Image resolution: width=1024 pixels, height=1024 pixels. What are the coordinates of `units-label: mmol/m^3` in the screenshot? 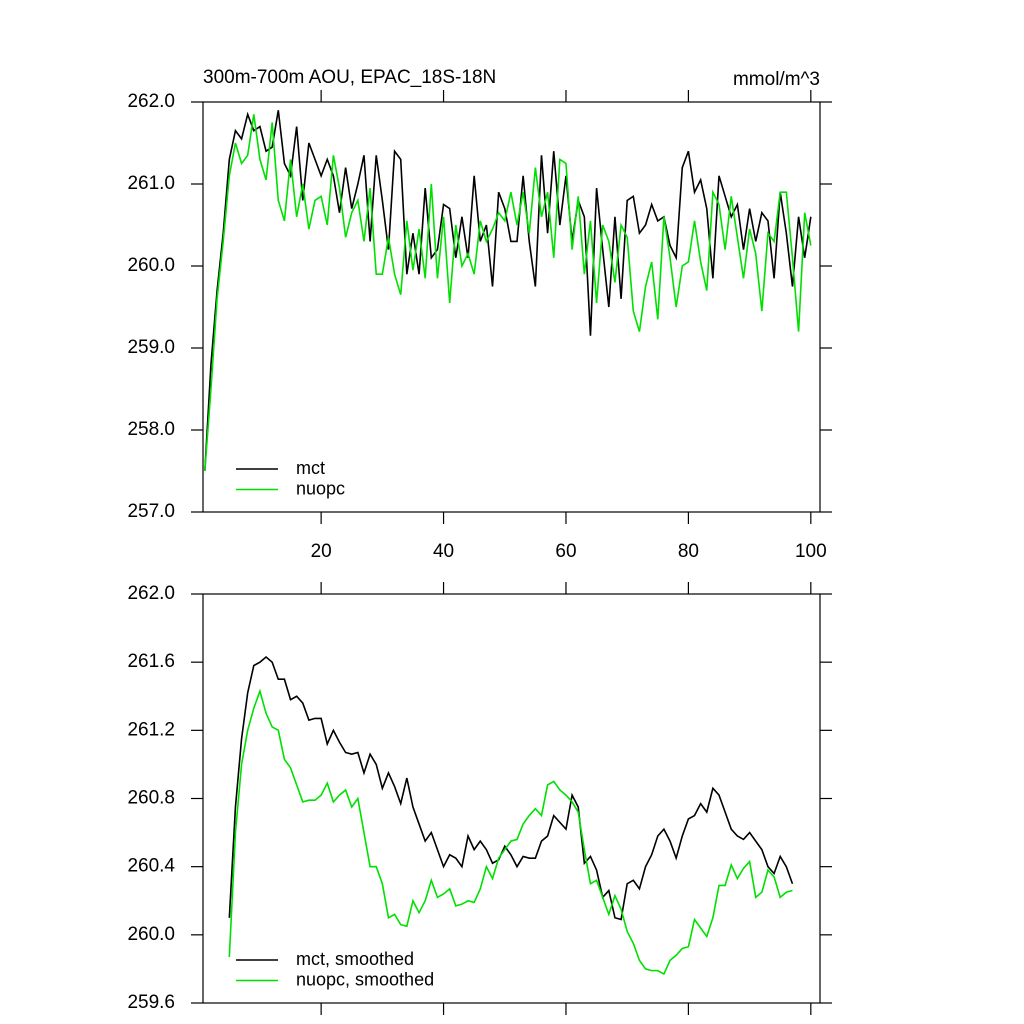 It's located at (776, 79).